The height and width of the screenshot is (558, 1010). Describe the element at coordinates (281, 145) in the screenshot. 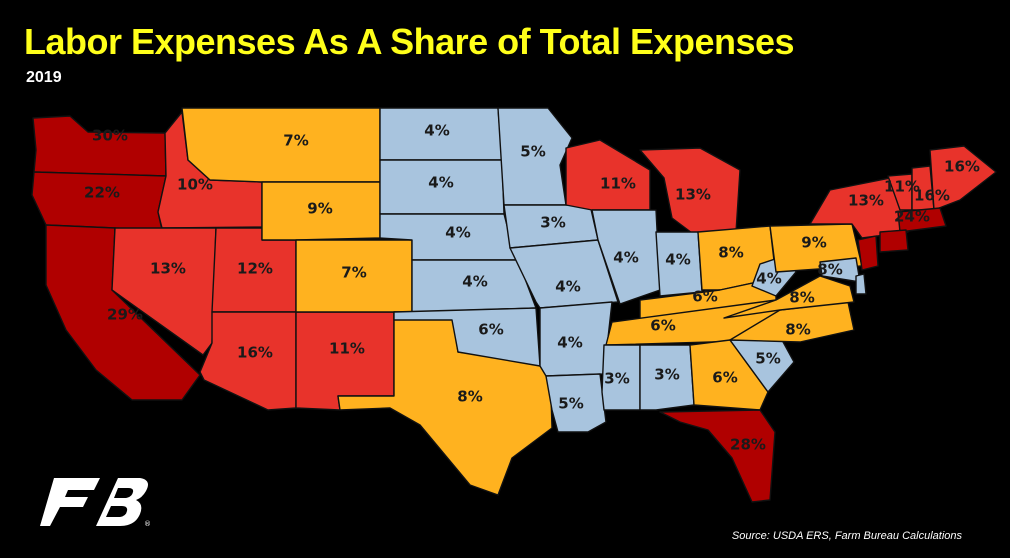

I see `state-mt` at that location.